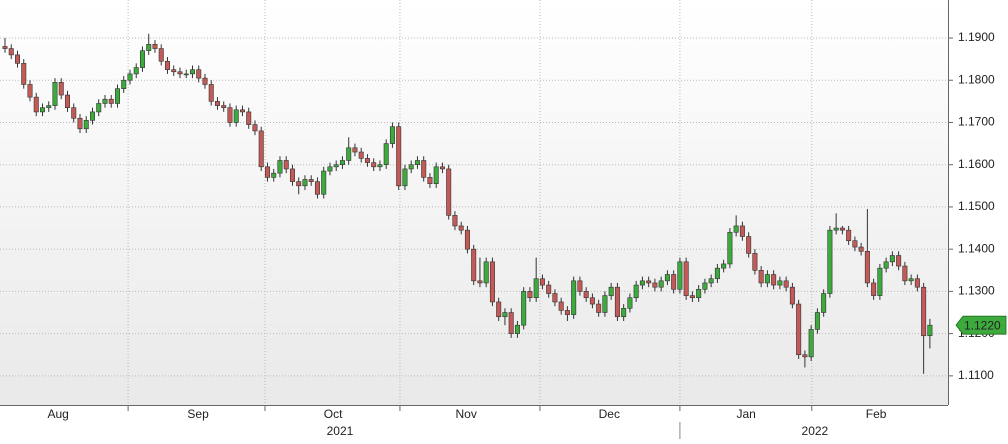 This screenshot has width=1008, height=444. What do you see at coordinates (976, 375) in the screenshot?
I see `y-tick-label: 1.1100` at bounding box center [976, 375].